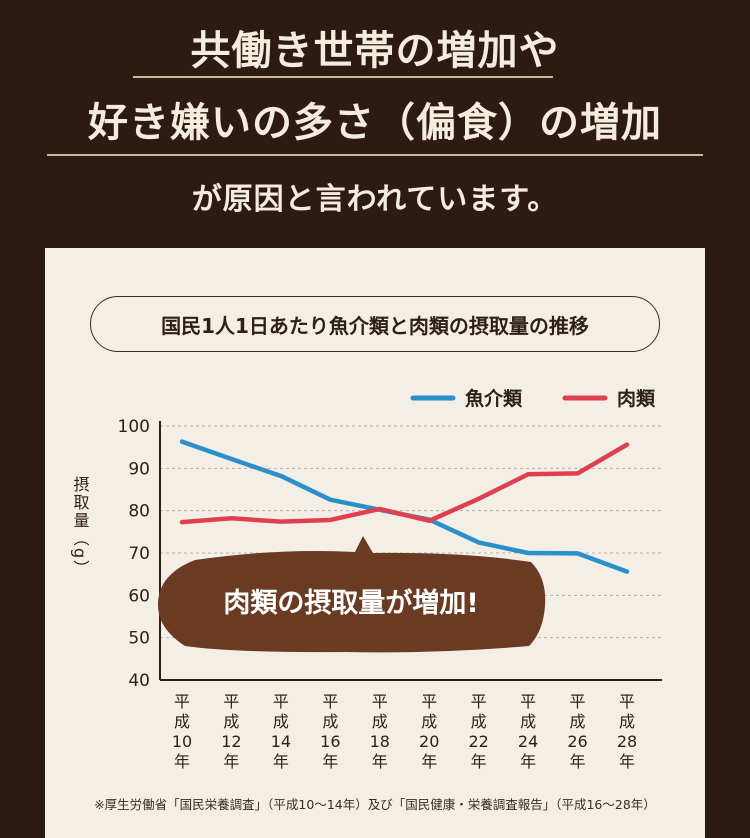 This screenshot has height=838, width=750. I want to click on y-tick-label: 100, so click(134, 427).